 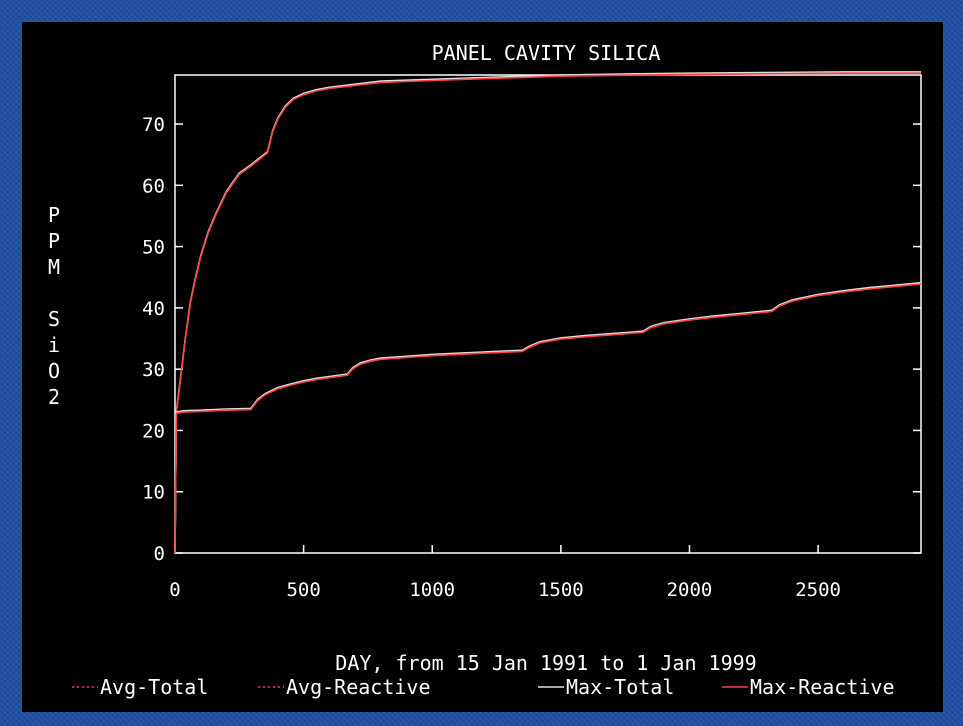 I want to click on y-tick-label: 40, so click(x=153, y=309).